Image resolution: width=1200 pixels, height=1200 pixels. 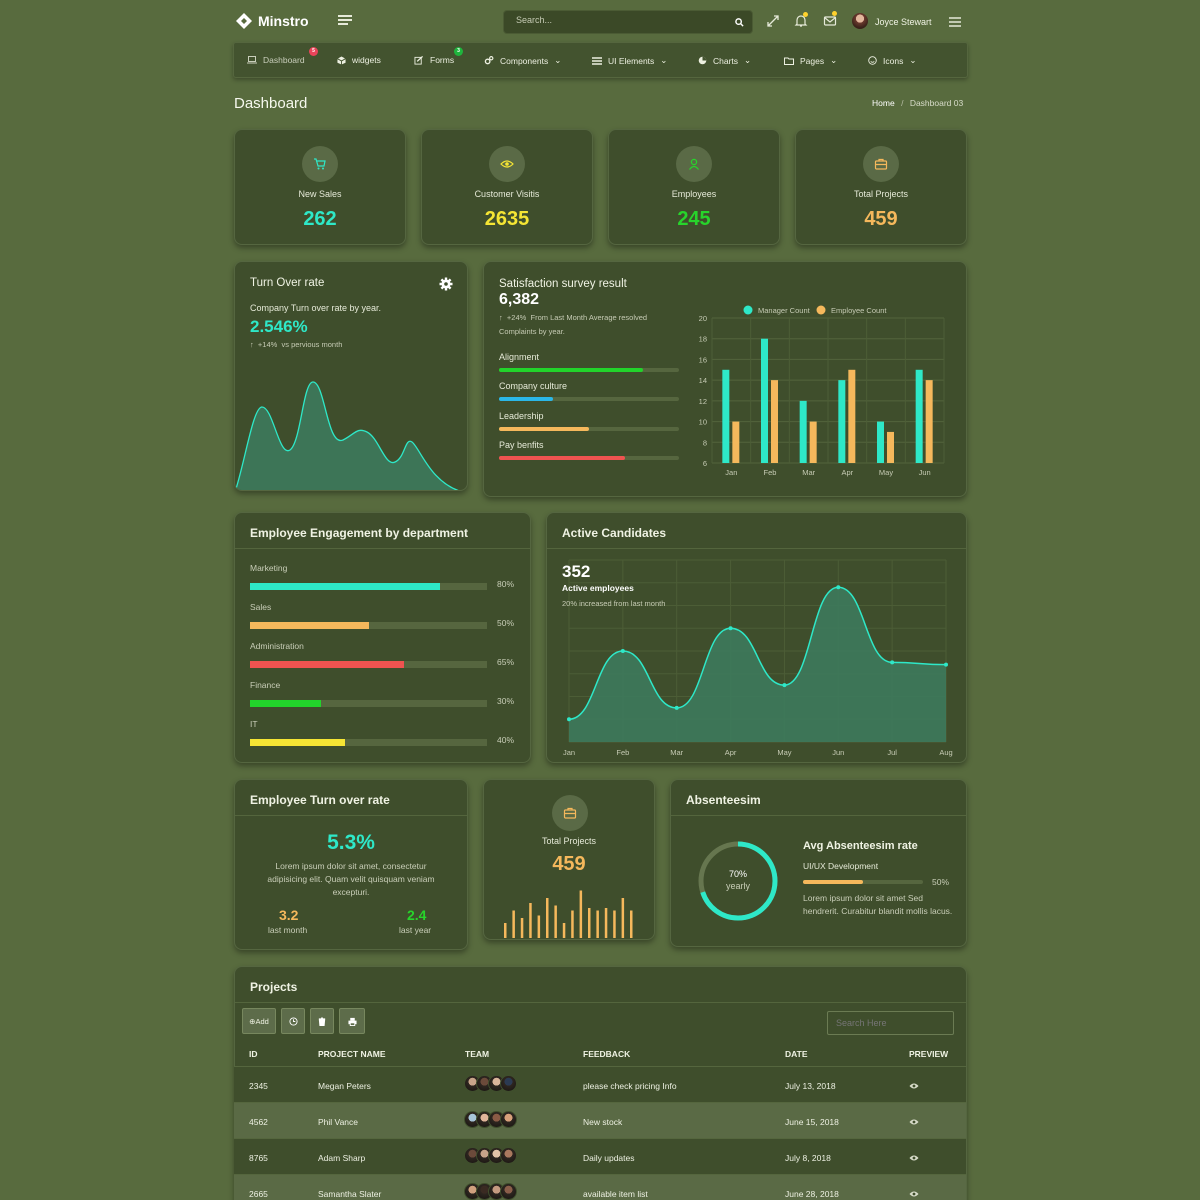 What do you see at coordinates (676, 752) in the screenshot?
I see `x-tick-label: Mar` at bounding box center [676, 752].